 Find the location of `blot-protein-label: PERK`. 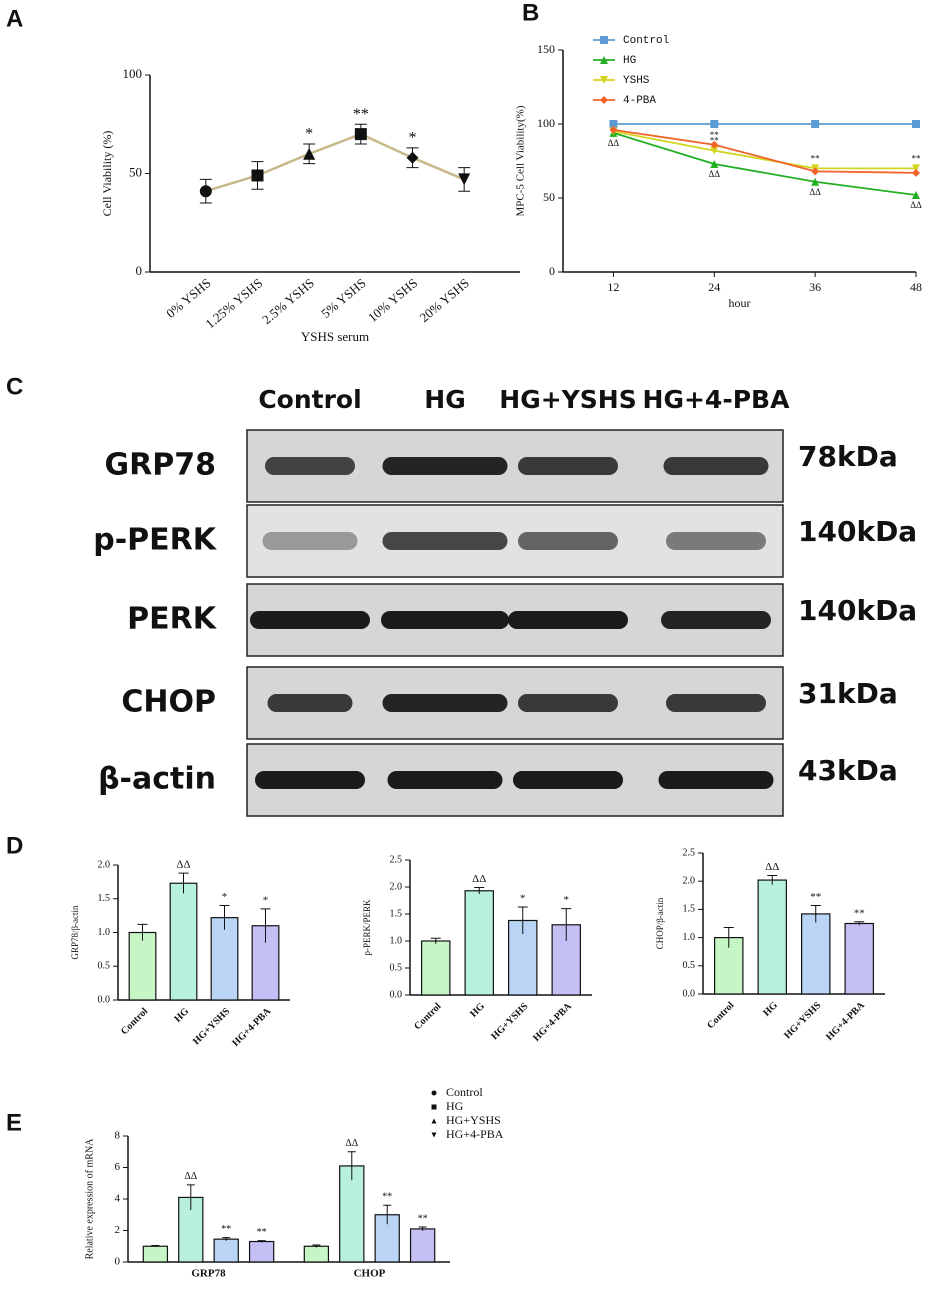

blot-protein-label: PERK is located at coordinates (172, 619).